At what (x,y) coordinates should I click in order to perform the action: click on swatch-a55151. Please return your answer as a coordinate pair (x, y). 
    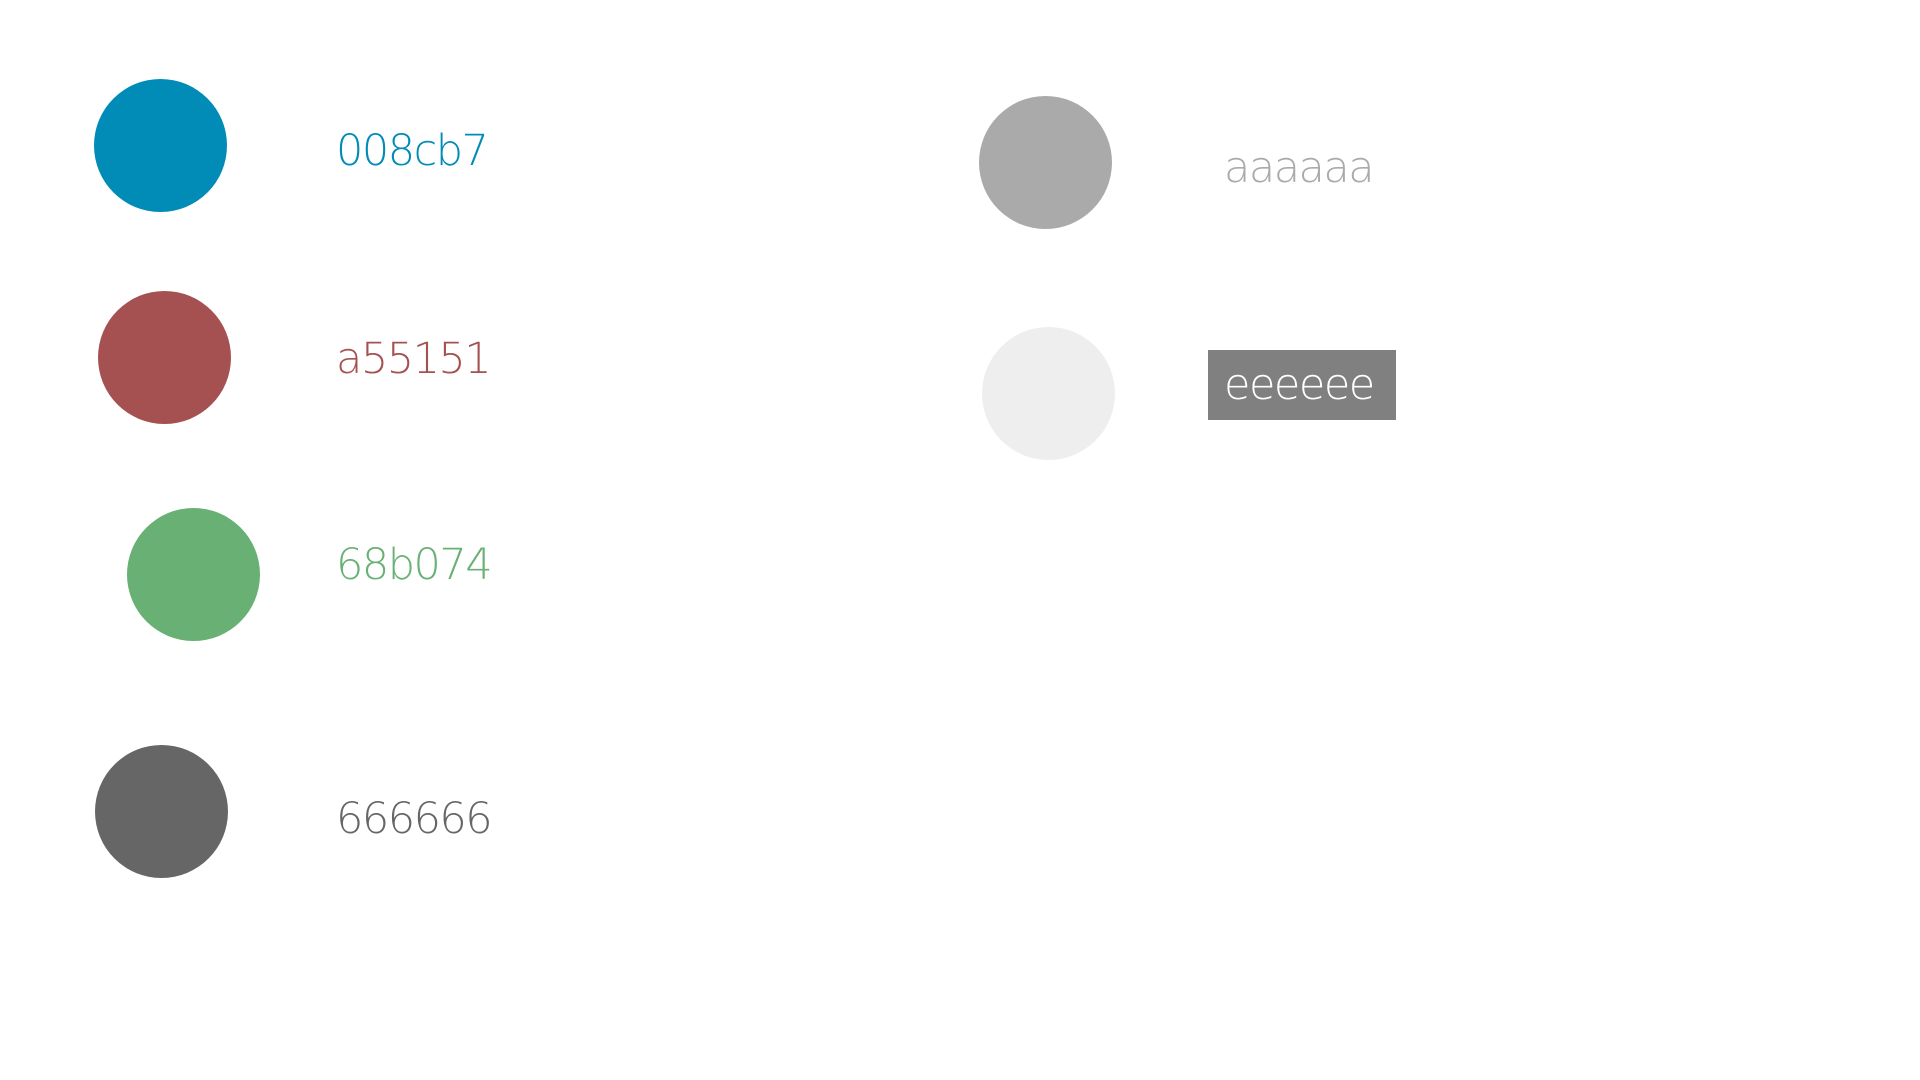
    Looking at the image, I should click on (164, 357).